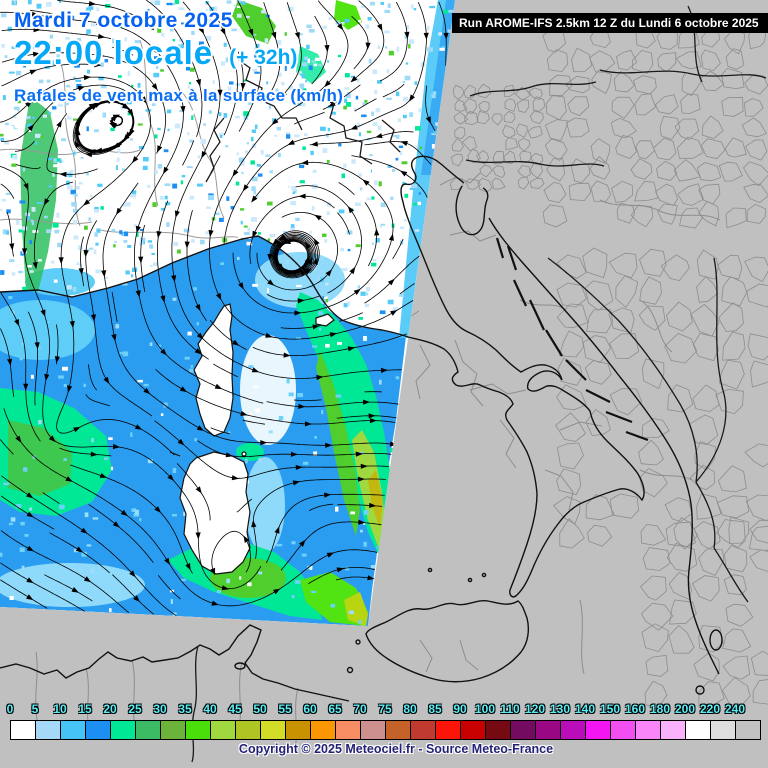 The image size is (768, 768). Describe the element at coordinates (72, 585) in the screenshot. I see `southwest-patch` at that location.